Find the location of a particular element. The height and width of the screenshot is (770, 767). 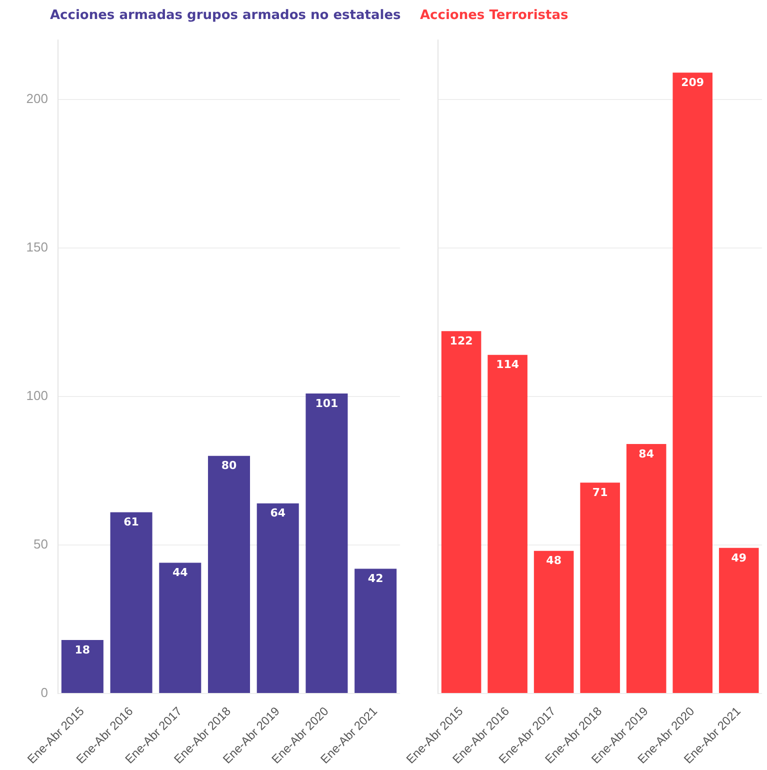

data-label: 42 is located at coordinates (376, 579).